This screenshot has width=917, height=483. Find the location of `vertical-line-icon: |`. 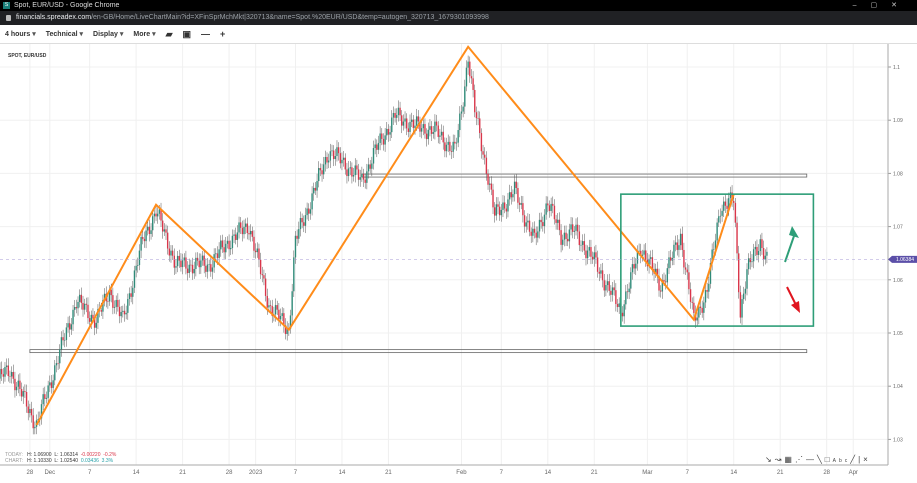

vertical-line-icon: | is located at coordinates (861, 459).